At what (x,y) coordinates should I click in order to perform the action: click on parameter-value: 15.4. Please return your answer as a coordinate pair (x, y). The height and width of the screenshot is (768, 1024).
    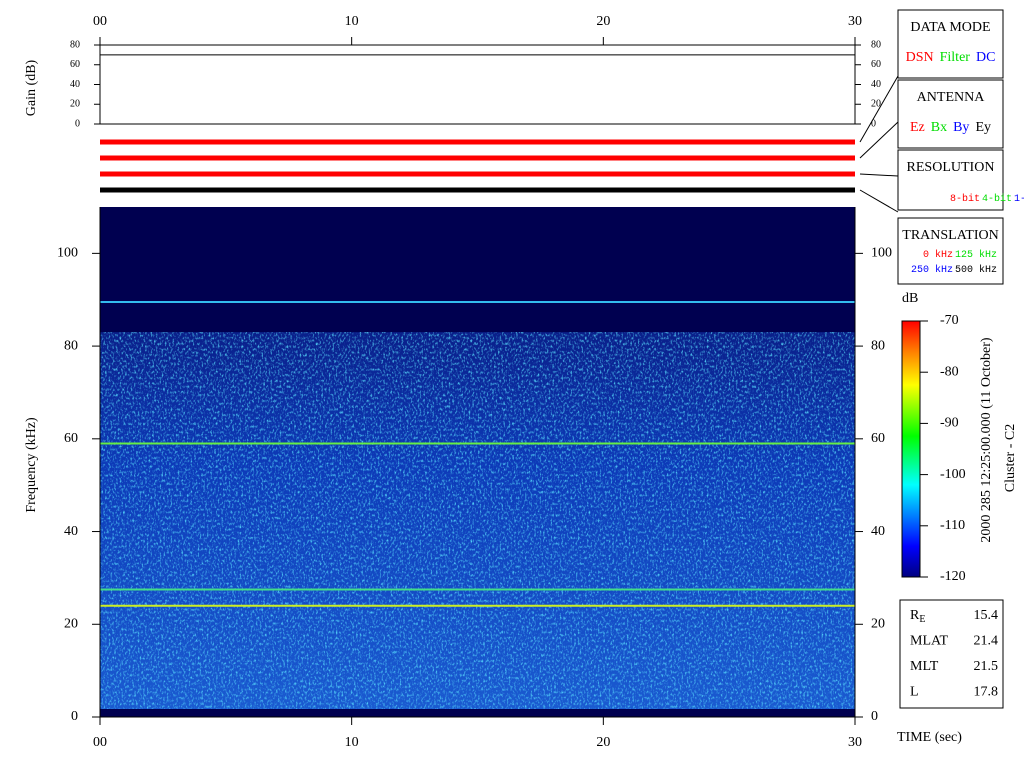
    Looking at the image, I should click on (986, 615).